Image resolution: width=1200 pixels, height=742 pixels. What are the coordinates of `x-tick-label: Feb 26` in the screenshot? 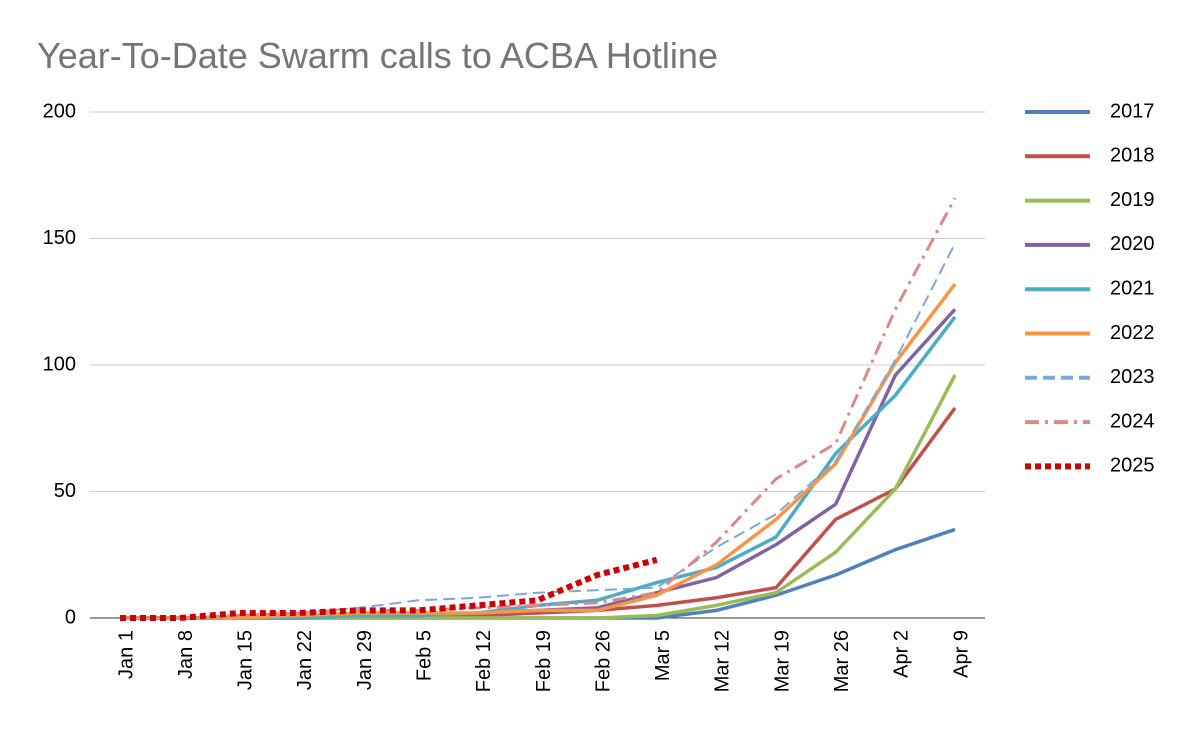 It's located at (603, 661).